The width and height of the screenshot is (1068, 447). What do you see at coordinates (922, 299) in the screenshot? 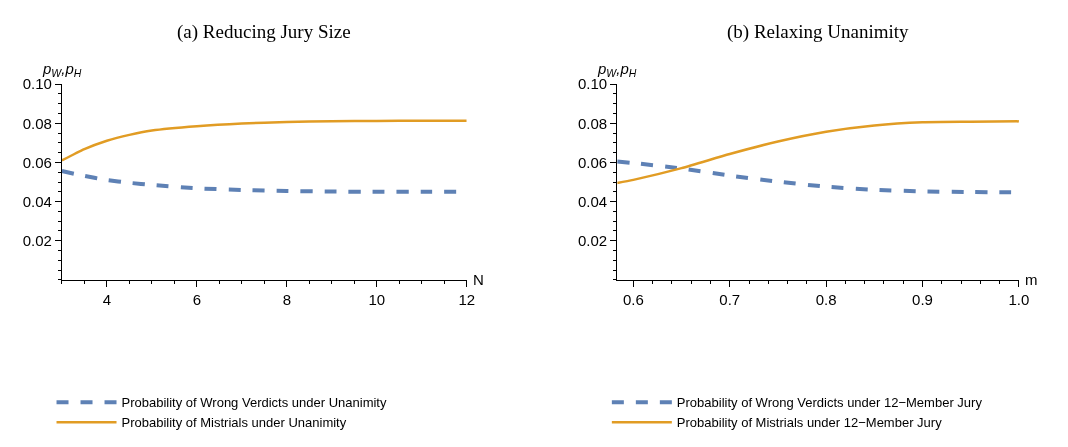
I see `x-tick-label: 0.9` at bounding box center [922, 299].